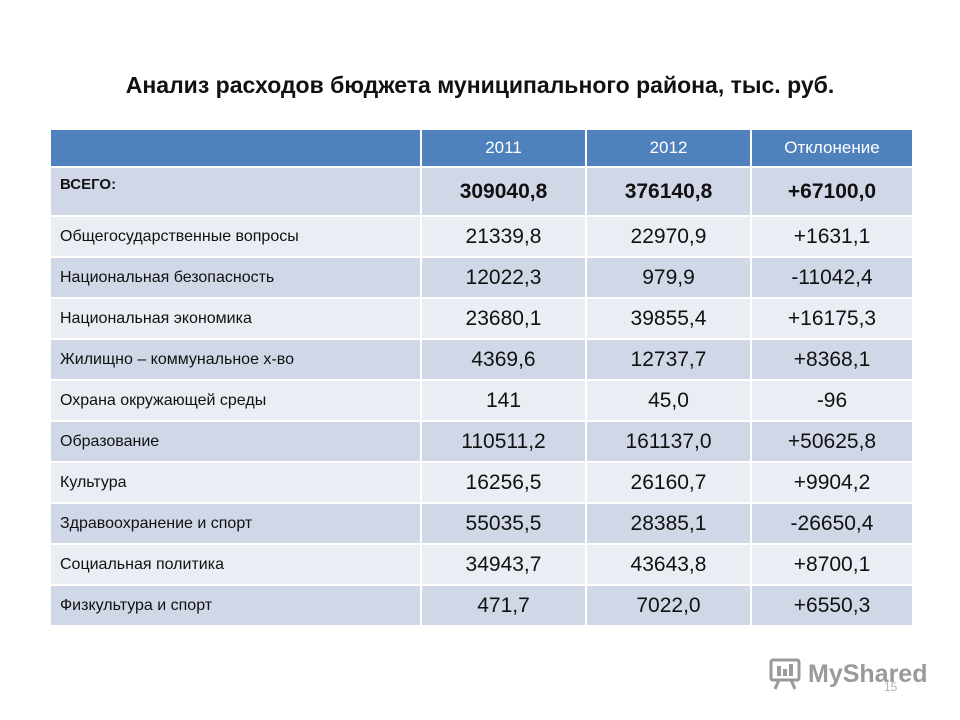 Image resolution: width=960 pixels, height=720 pixels. I want to click on table-row: Образование 110511,2 161137,0 +50625,8, so click(481, 441).